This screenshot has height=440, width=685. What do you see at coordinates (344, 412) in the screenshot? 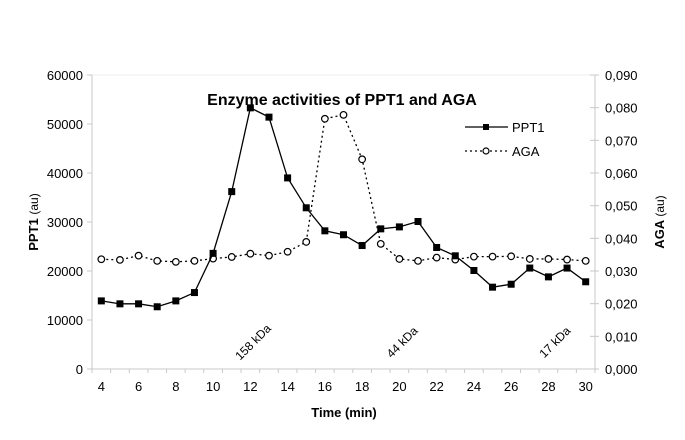
I see `x-axis-title: Time (min)` at bounding box center [344, 412].